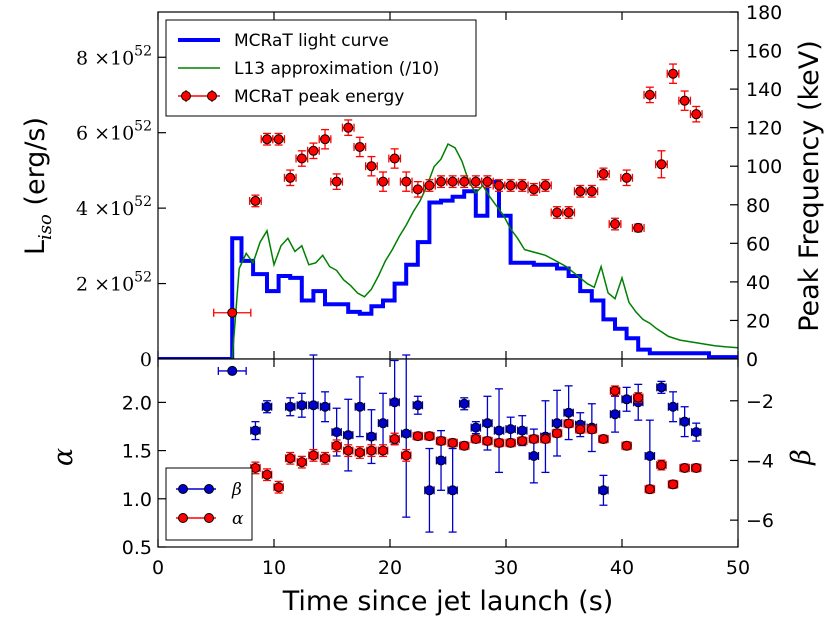  What do you see at coordinates (146, 360) in the screenshot?
I see `top-left-tick-label: 0` at bounding box center [146, 360].